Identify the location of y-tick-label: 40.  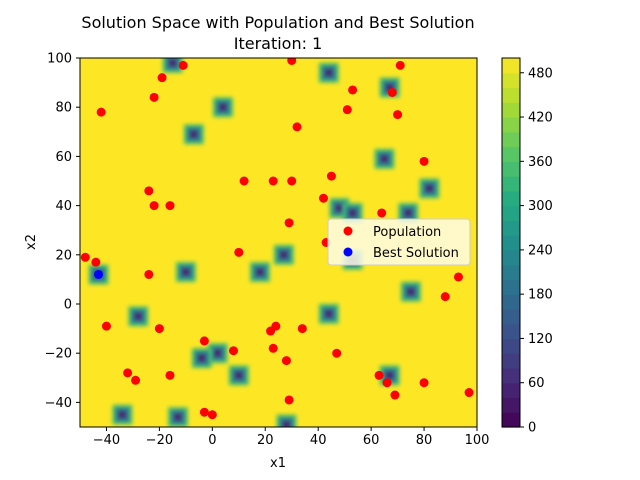
(63, 206).